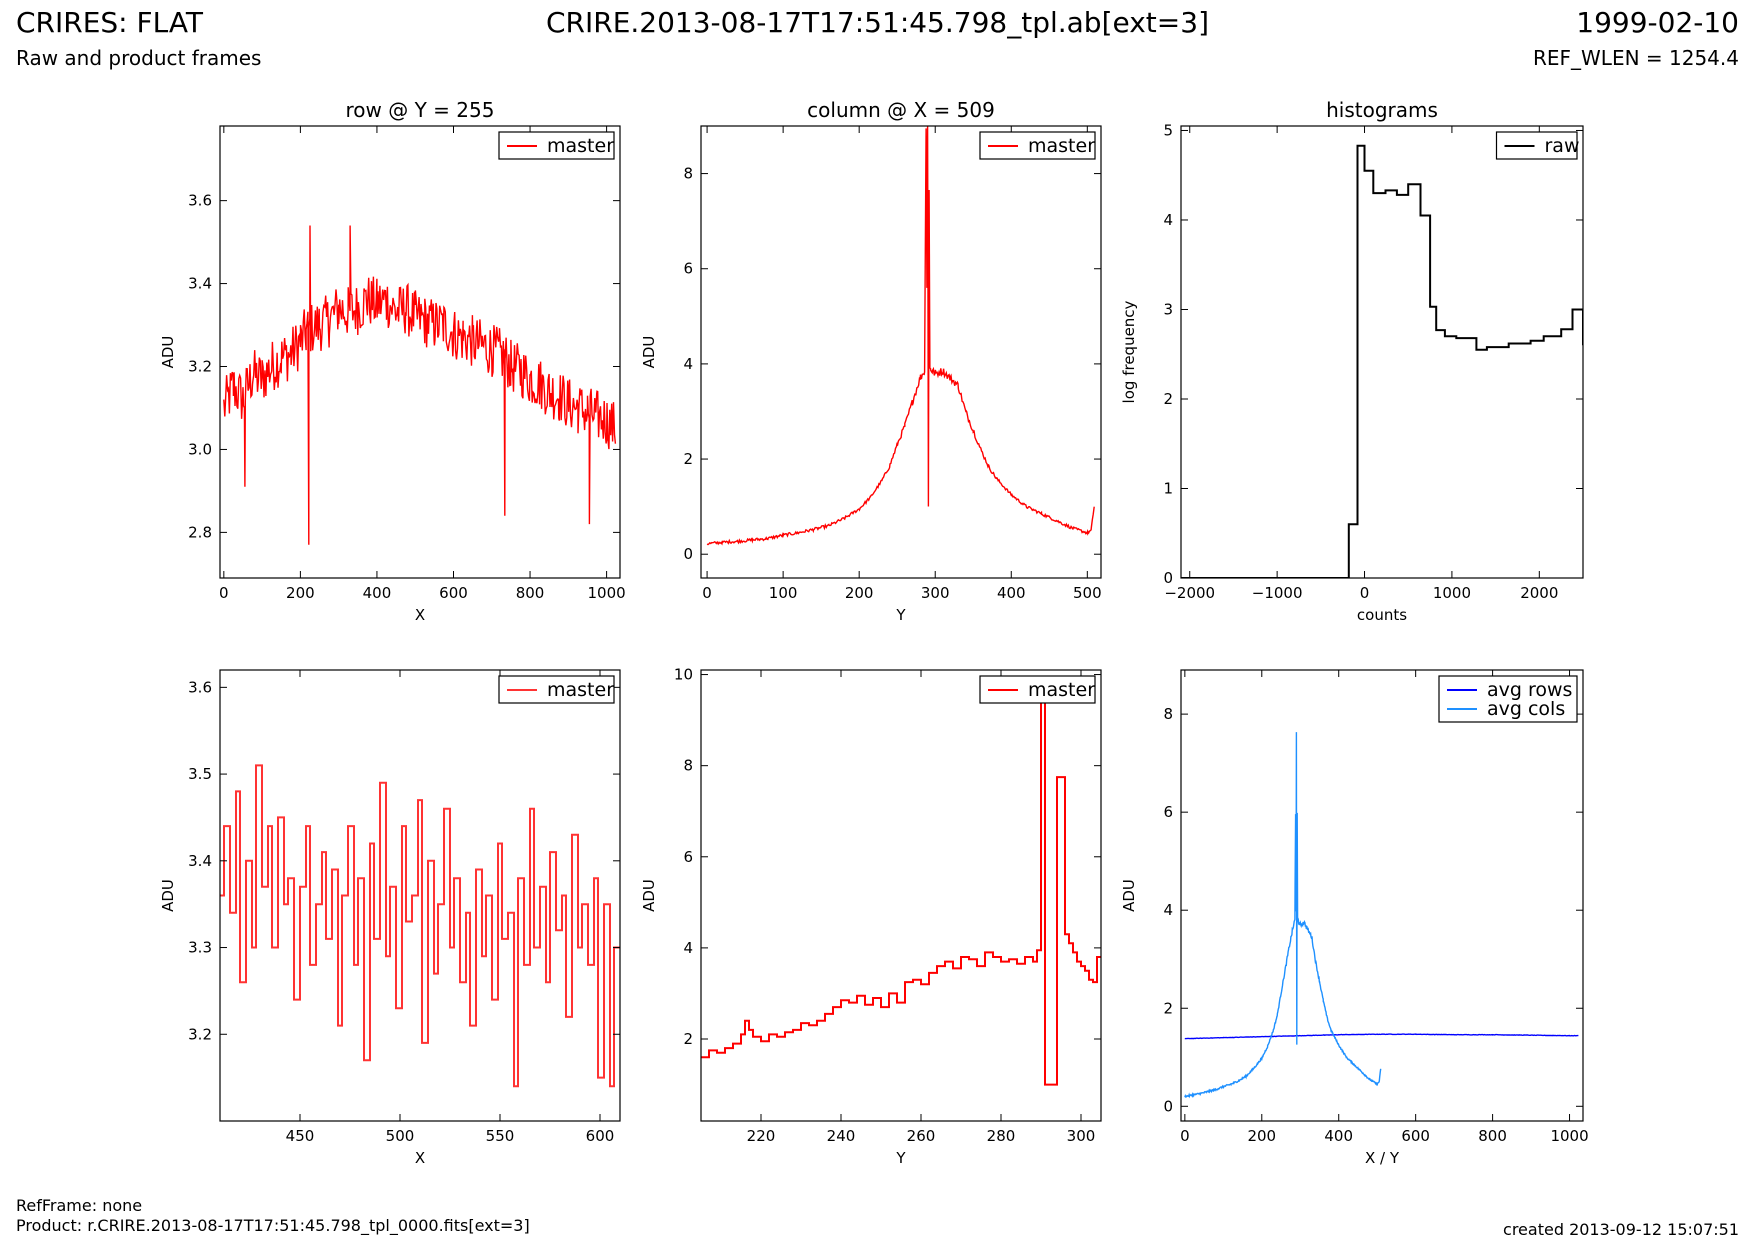  Describe the element at coordinates (1283, 915) in the screenshot. I see `series-line-avg-cols` at that location.